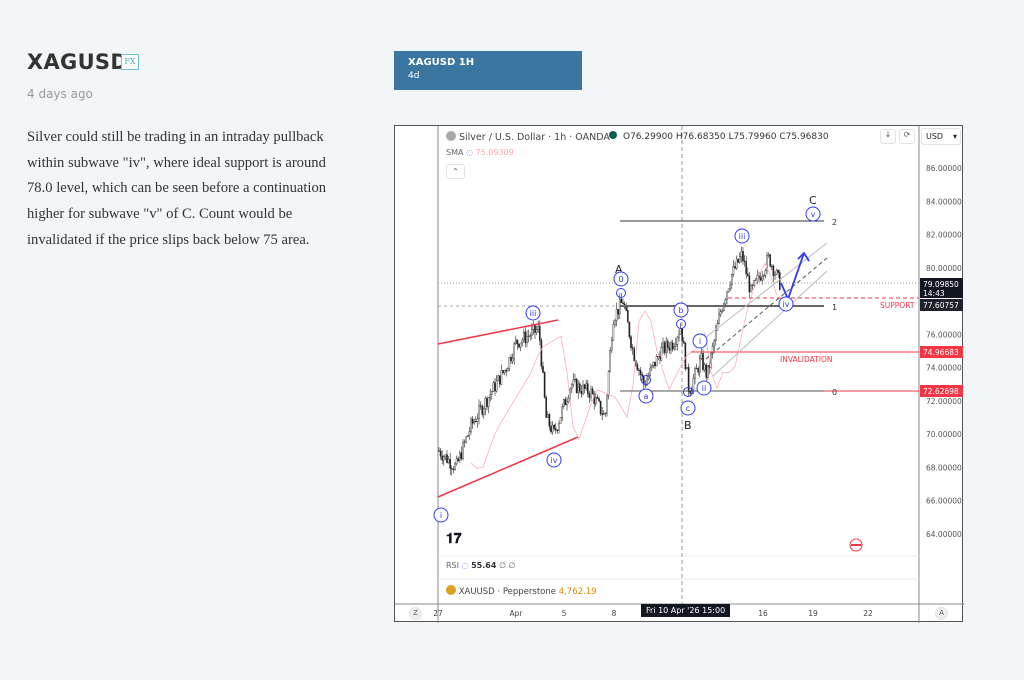 The image size is (1024, 680). Describe the element at coordinates (803, 256) in the screenshot. I see `arrowhead-icon` at that location.